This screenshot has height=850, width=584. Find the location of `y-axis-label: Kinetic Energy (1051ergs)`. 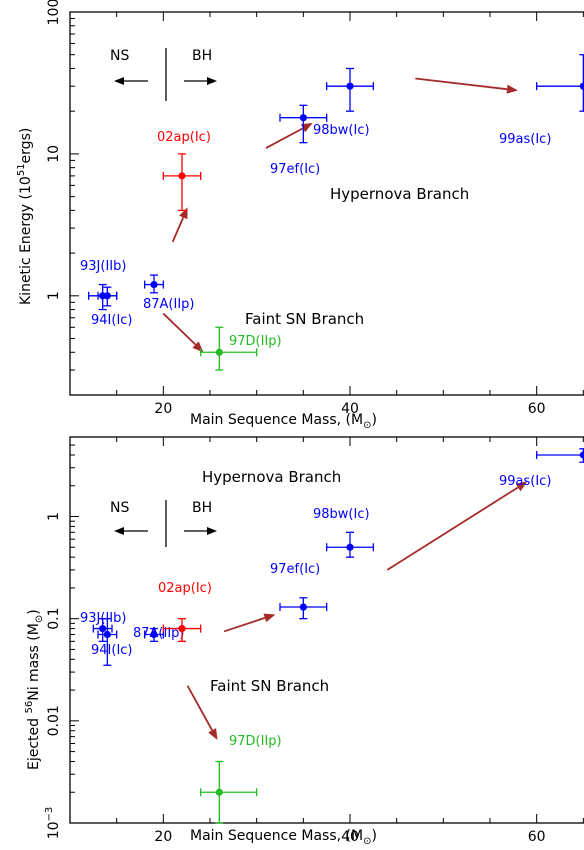

y-axis-label: Kinetic Energy (1051ergs) is located at coordinates (25, 216).